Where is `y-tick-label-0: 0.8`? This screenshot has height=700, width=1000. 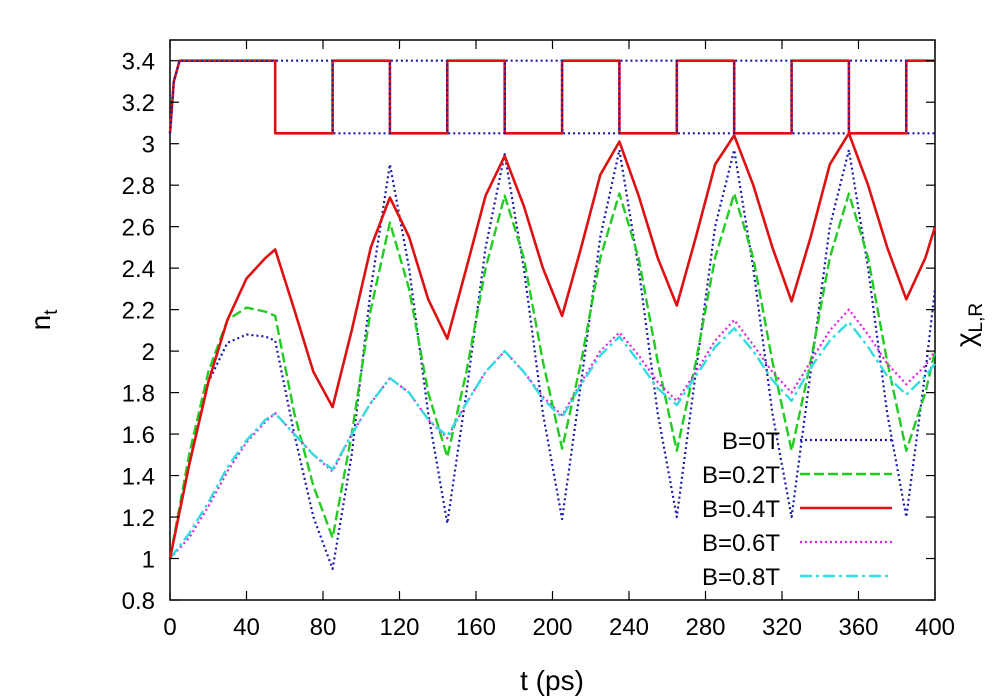 y-tick-label-0: 0.8 is located at coordinates (138, 601).